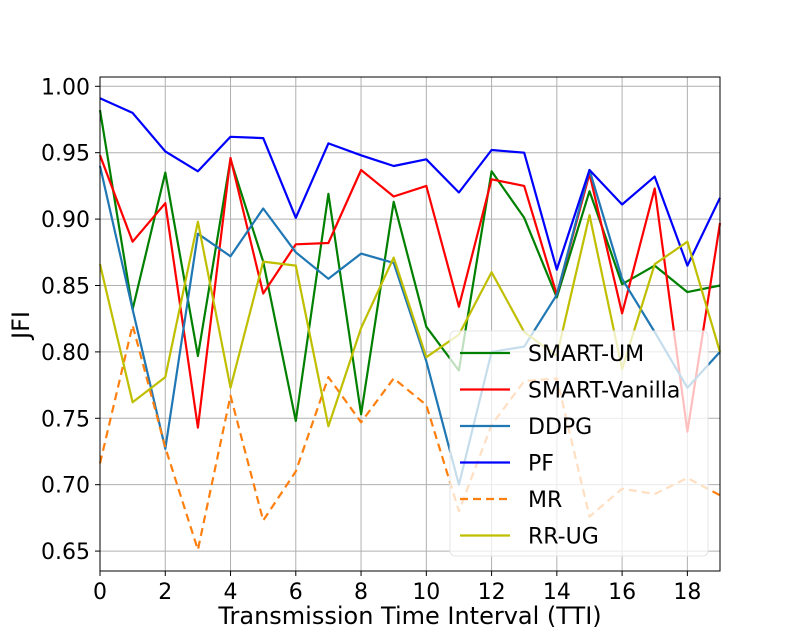 This screenshot has width=800, height=640. I want to click on x-tick-label: 16, so click(622, 592).